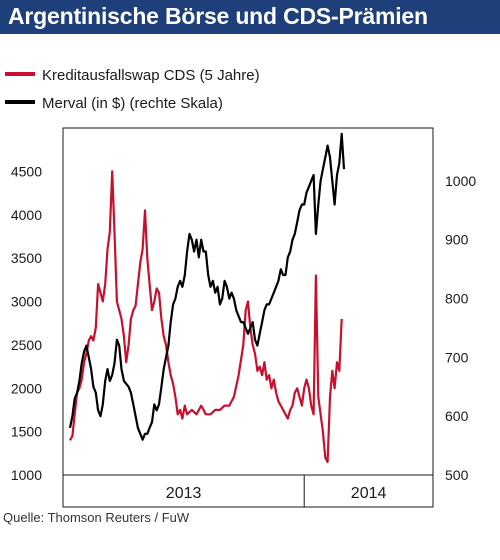 Image resolution: width=500 pixels, height=560 pixels. What do you see at coordinates (151, 75) in the screenshot?
I see `legend-label-cds: Kreditausfallswap CDS (5 Jahre)` at bounding box center [151, 75].